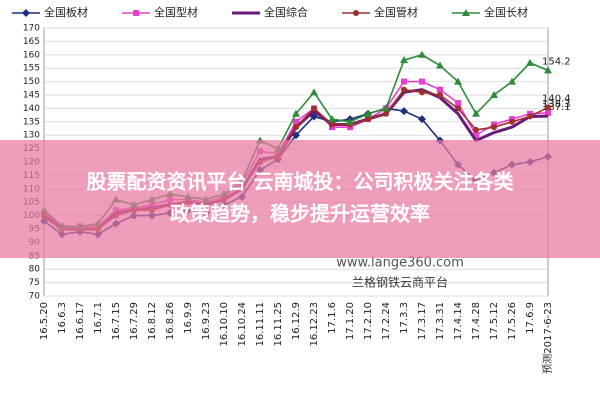 The image size is (600, 400). I want to click on y-tick-label: 160, so click(31, 55).